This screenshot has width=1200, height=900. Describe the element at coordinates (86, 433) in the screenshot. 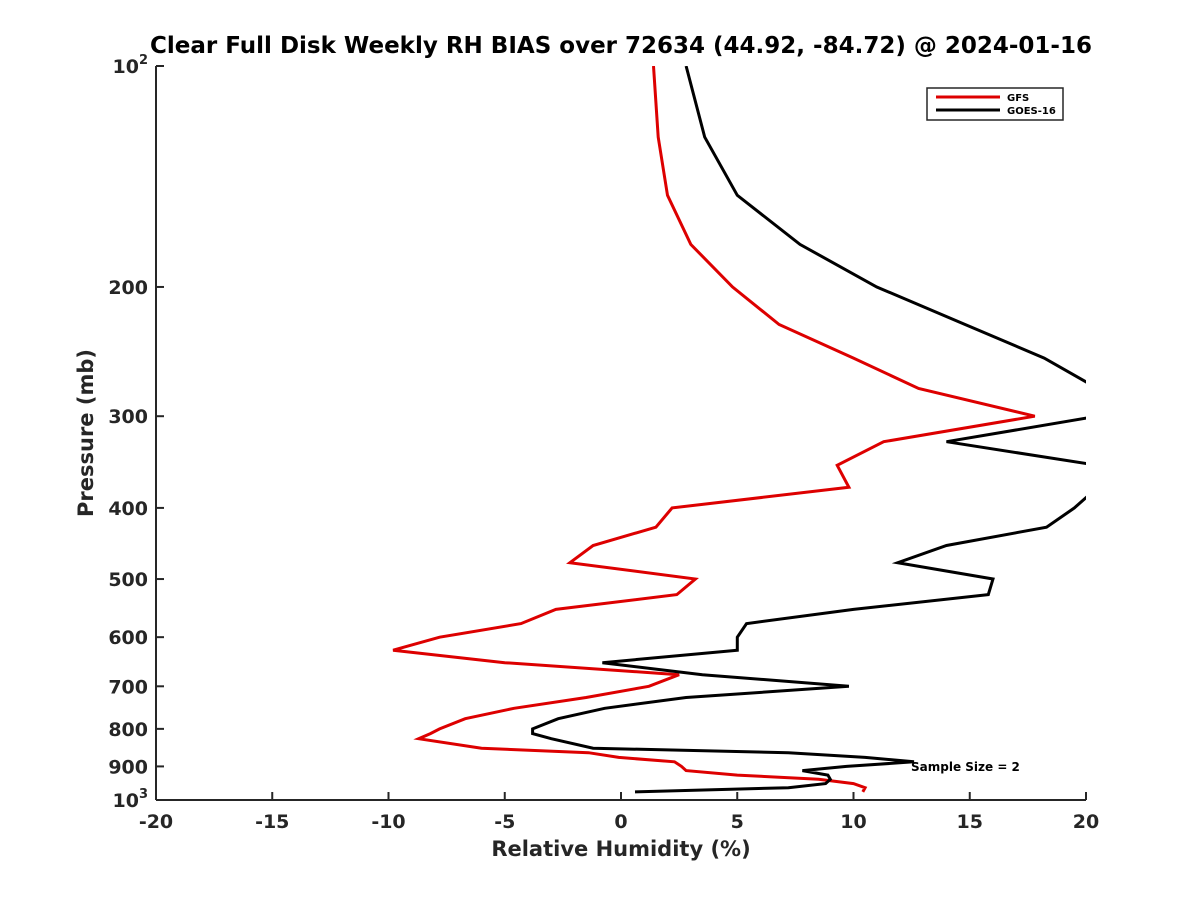

I see `y-axis-label: Pressure (mb)` at that location.